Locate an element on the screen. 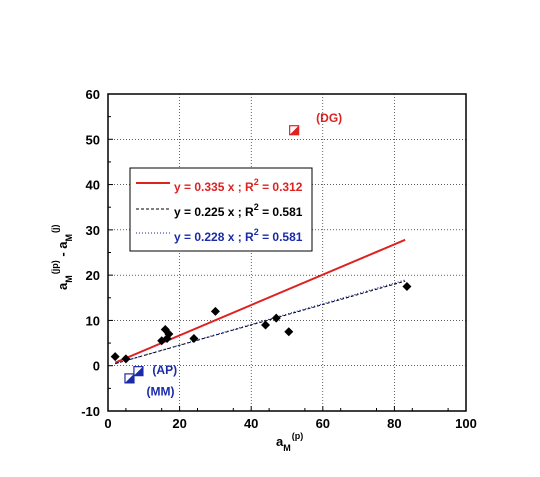 The height and width of the screenshot is (477, 540). fit-line-dotted is located at coordinates (260, 322).